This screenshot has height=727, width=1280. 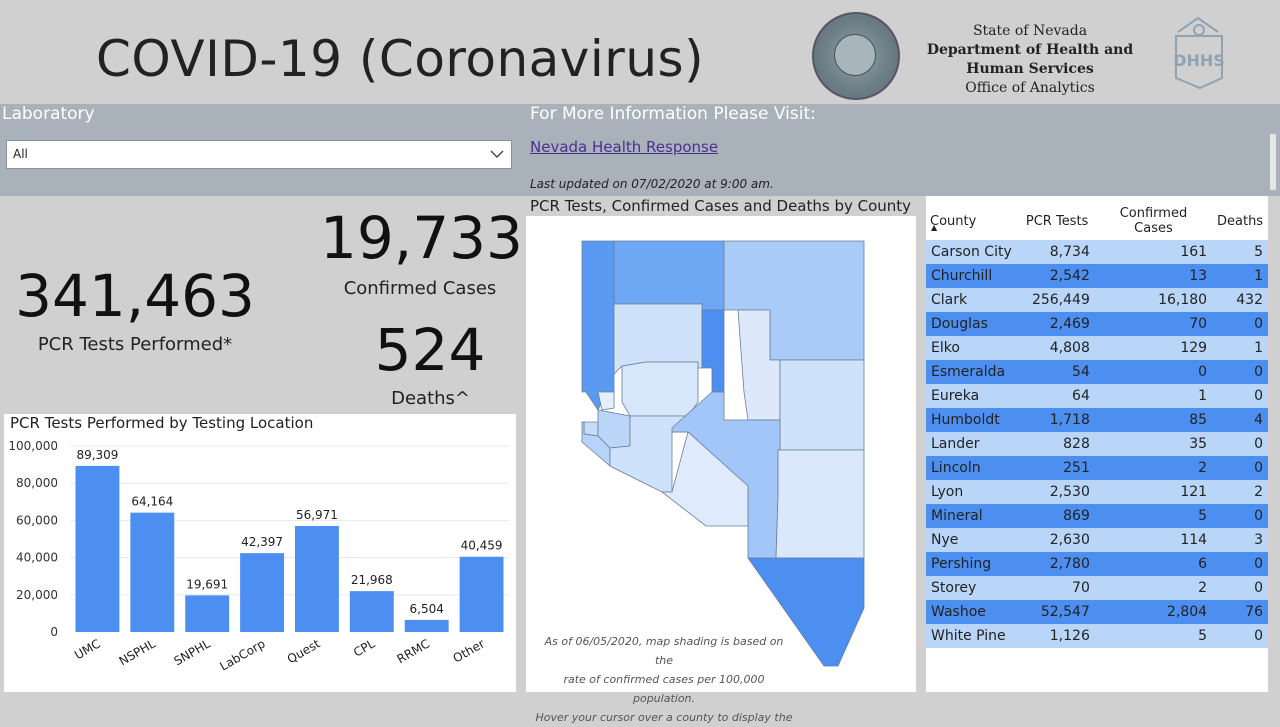 I want to click on table-row: Pershing 2,780 6 0, so click(x=1097, y=564).